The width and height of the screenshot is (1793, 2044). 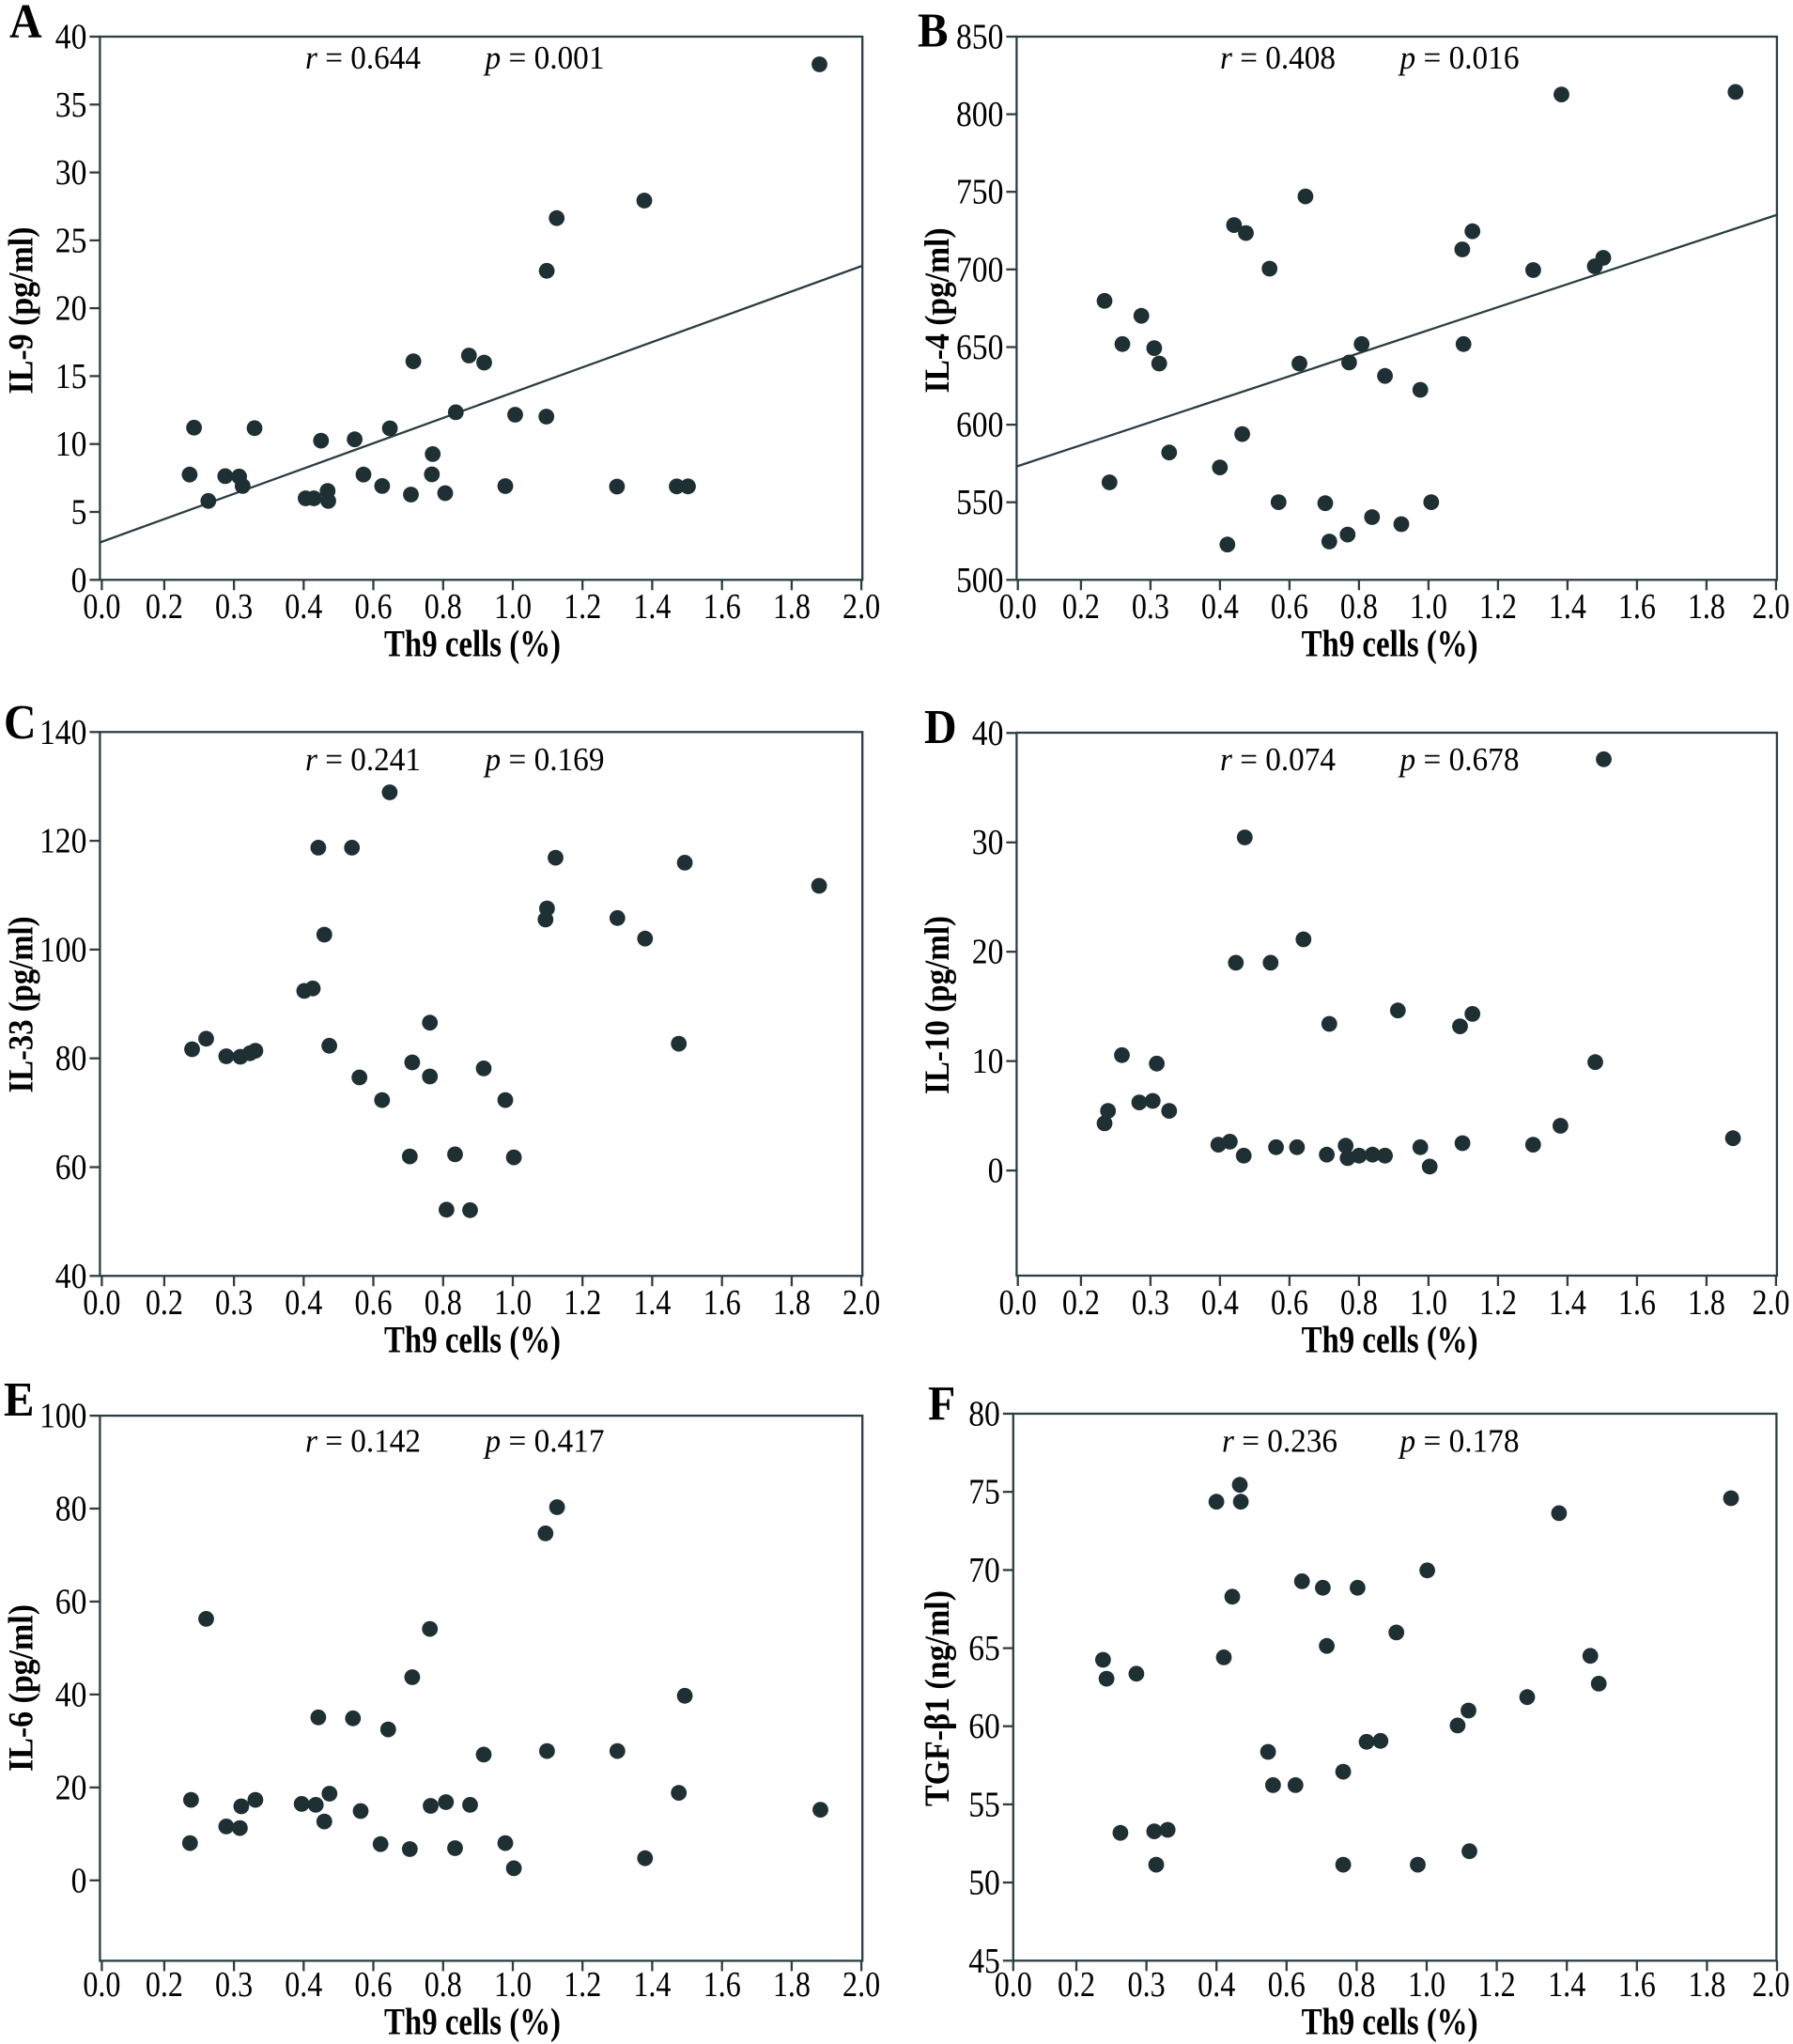 What do you see at coordinates (20, 1400) in the screenshot?
I see `svg-text: E` at bounding box center [20, 1400].